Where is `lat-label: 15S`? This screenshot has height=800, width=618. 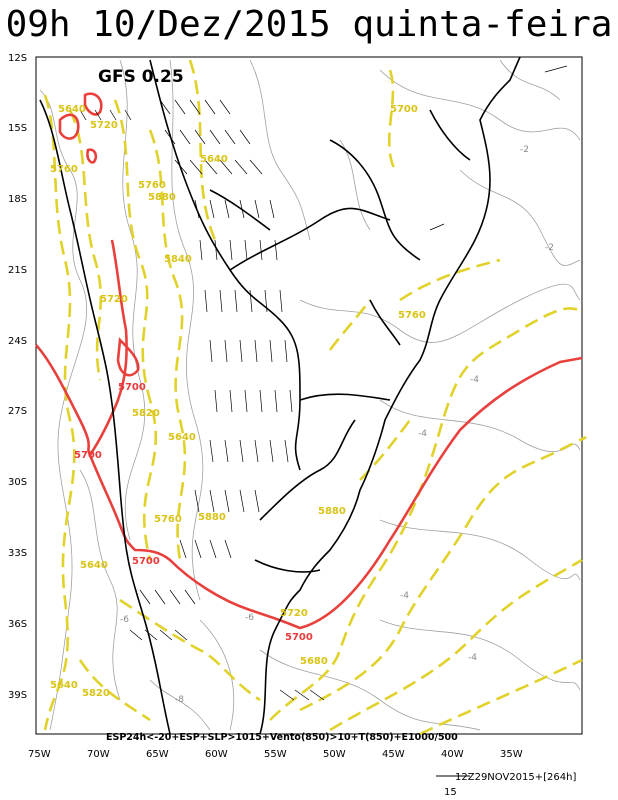
lat-label: 15S is located at coordinates (17, 128).